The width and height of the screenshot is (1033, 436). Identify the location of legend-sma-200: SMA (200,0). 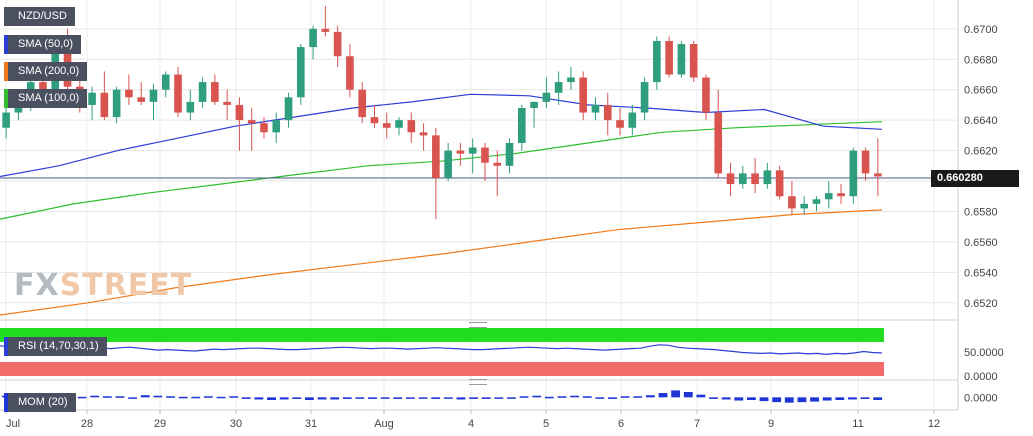
(46, 71).